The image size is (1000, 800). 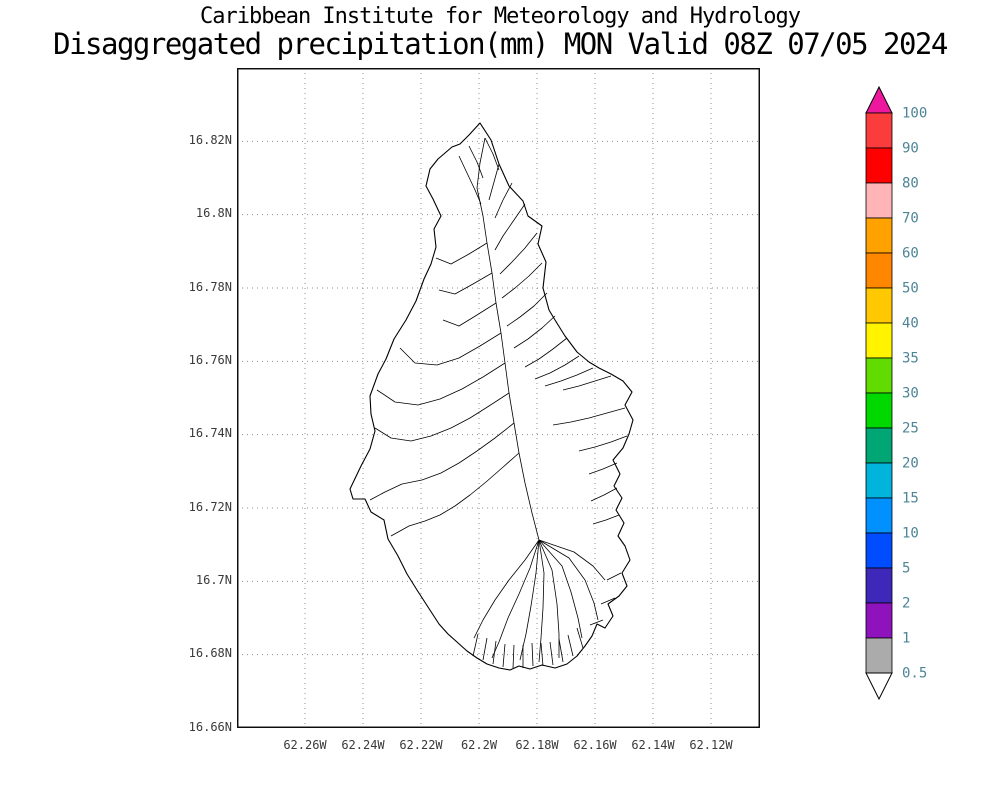 I want to click on lat-label: 16.72N, so click(x=210, y=506).